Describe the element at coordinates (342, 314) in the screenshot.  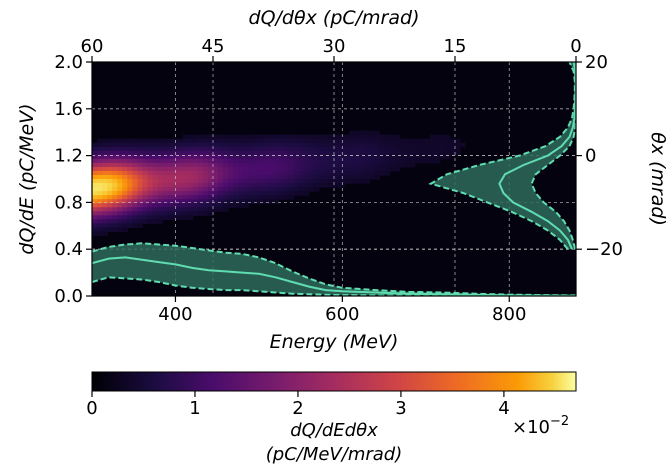
I see `x-tick-label: 600` at that location.